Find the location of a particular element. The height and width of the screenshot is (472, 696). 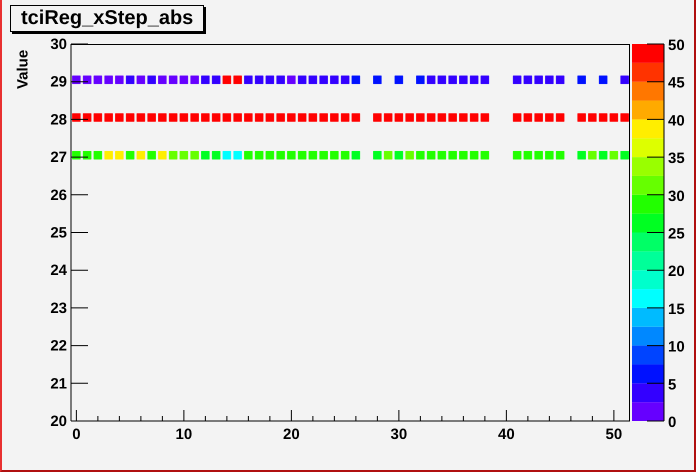

y-tick-label: 22 is located at coordinates (58, 346).